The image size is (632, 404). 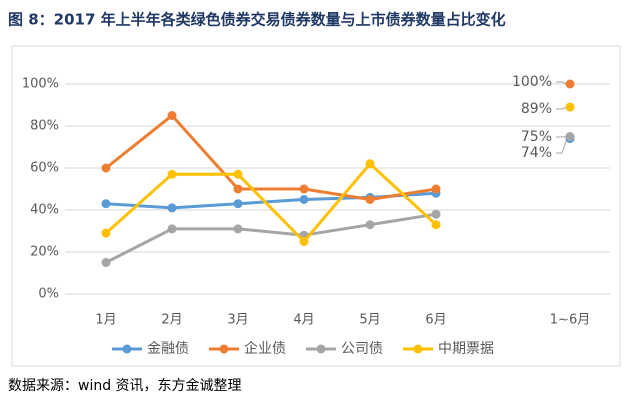 What do you see at coordinates (44, 126) in the screenshot?
I see `y-tick-label: 80%` at bounding box center [44, 126].